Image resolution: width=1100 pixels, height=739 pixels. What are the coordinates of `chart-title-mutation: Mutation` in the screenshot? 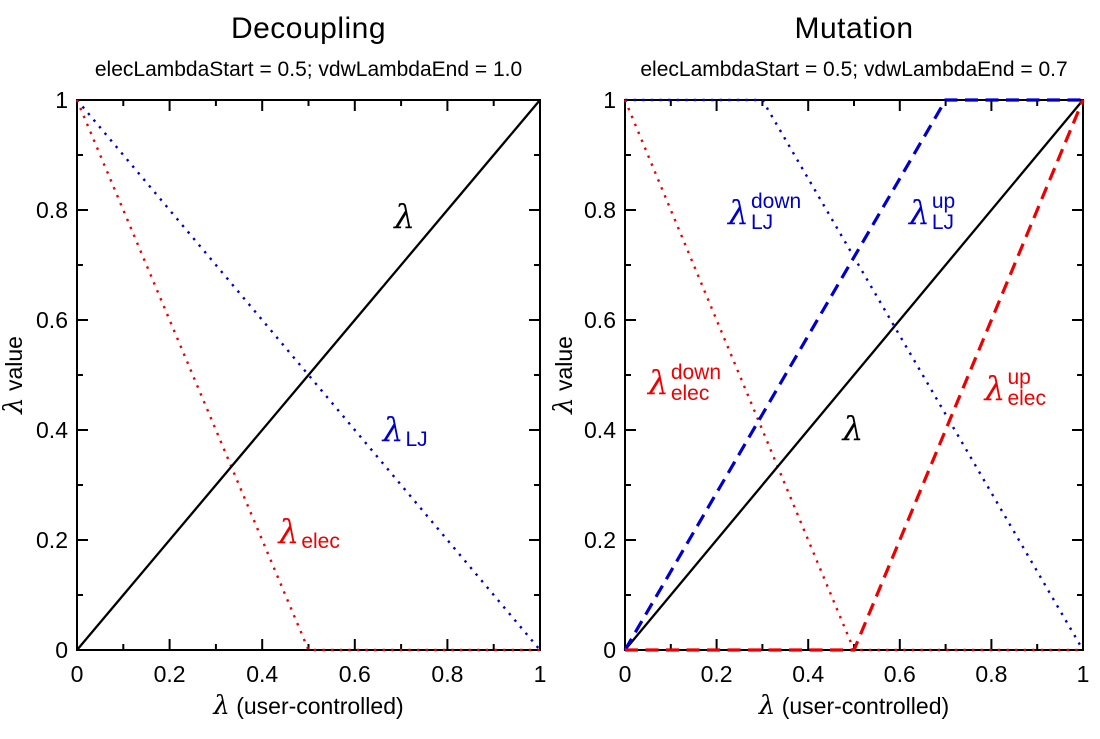 It's located at (854, 28).